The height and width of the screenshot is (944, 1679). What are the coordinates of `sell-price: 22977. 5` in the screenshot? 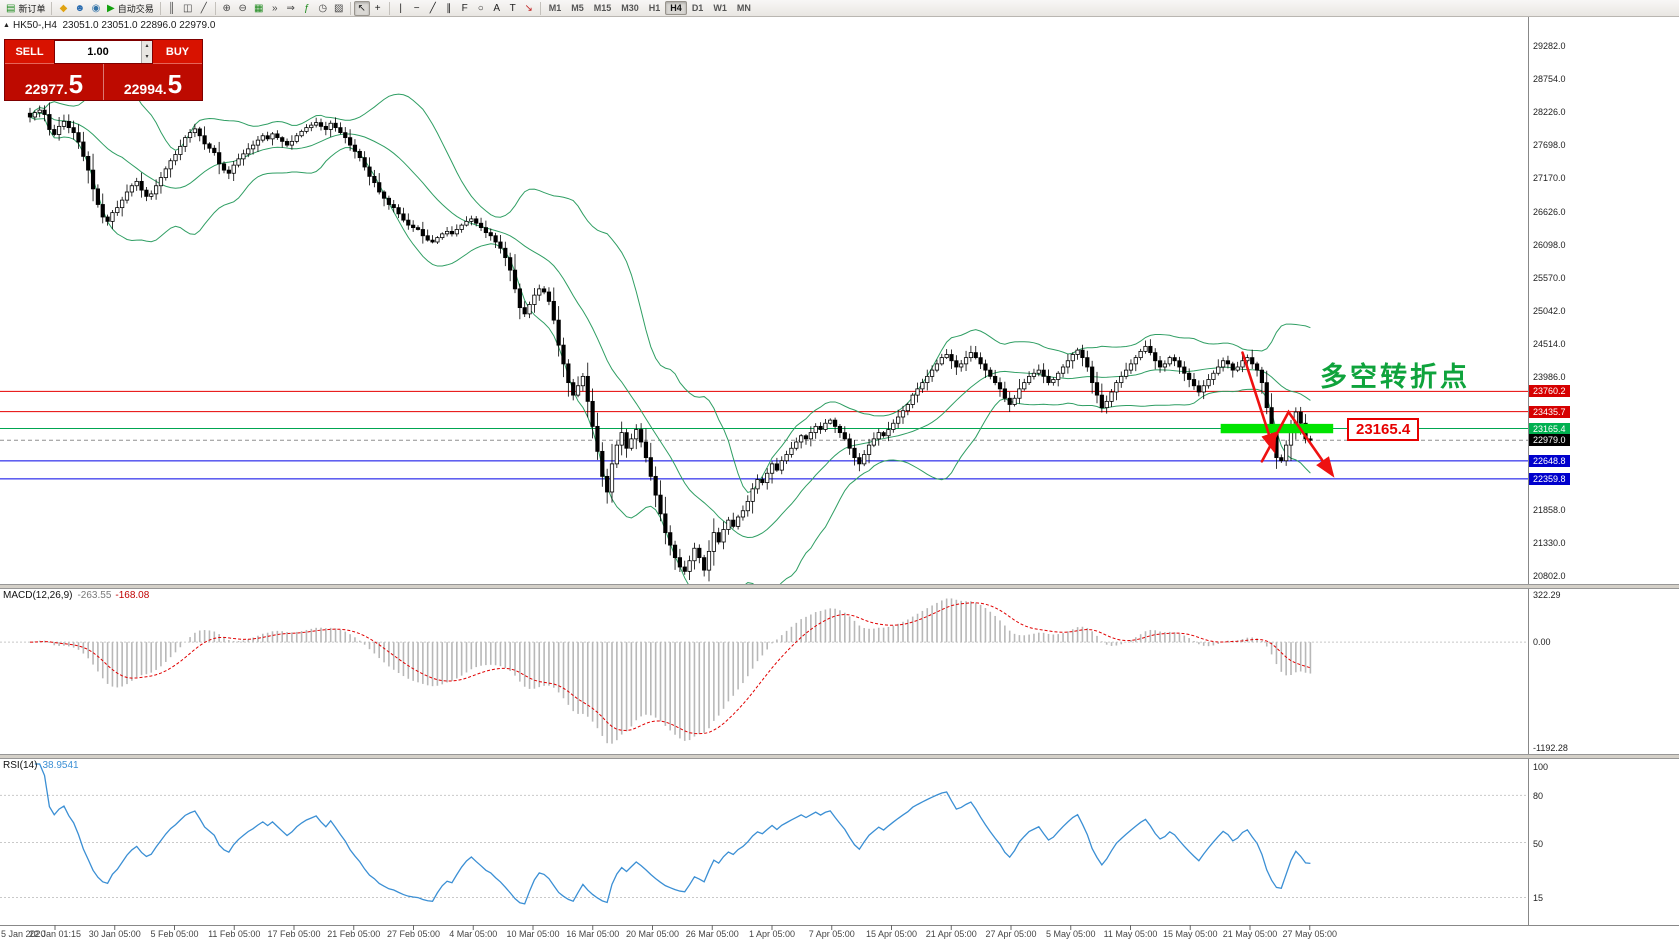 It's located at (54, 82).